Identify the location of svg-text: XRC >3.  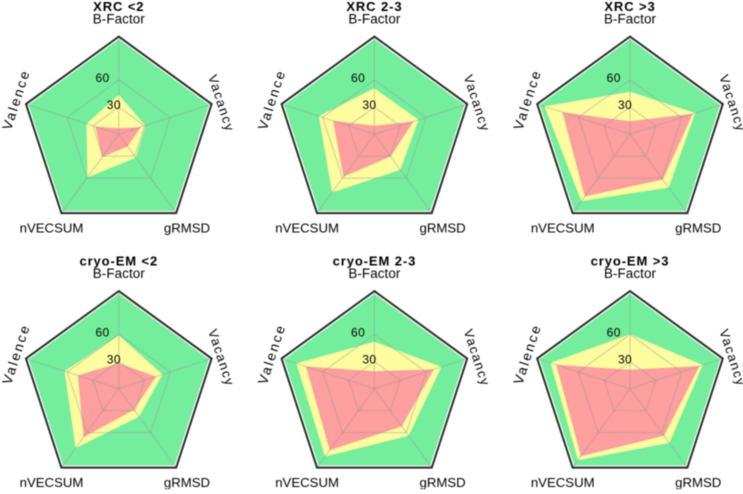
(629, 7).